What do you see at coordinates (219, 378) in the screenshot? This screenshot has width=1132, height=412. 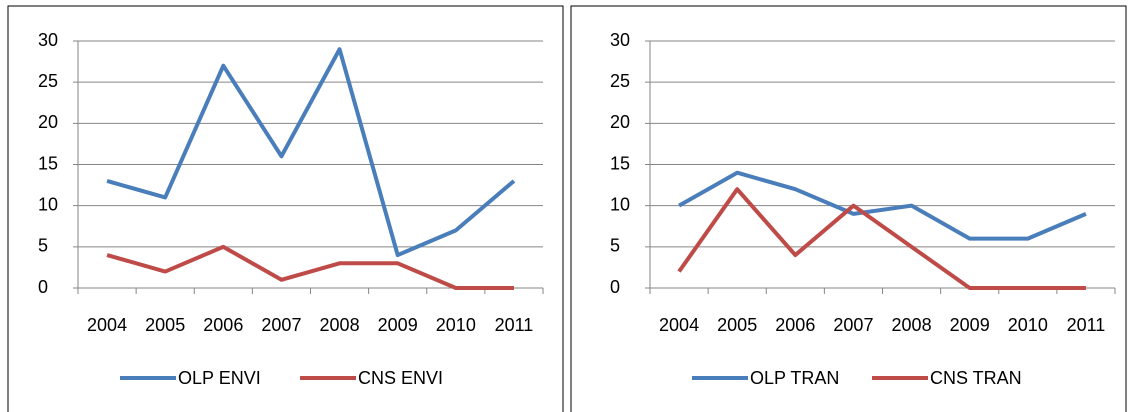 I see `legend-label: OLP ENVI` at bounding box center [219, 378].